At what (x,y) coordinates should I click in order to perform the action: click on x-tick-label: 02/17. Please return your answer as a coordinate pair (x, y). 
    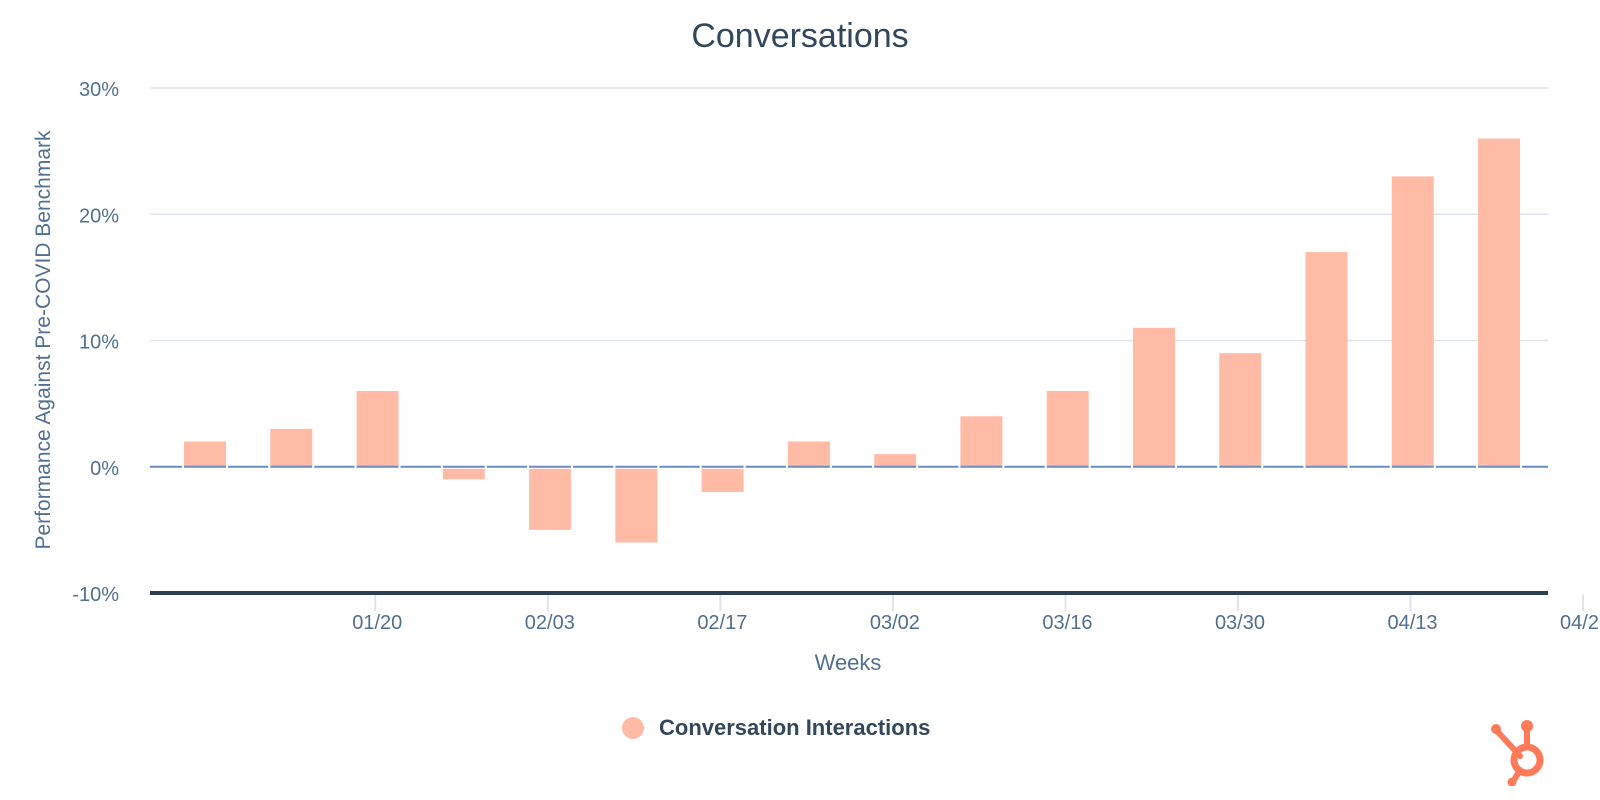
    Looking at the image, I should click on (722, 623).